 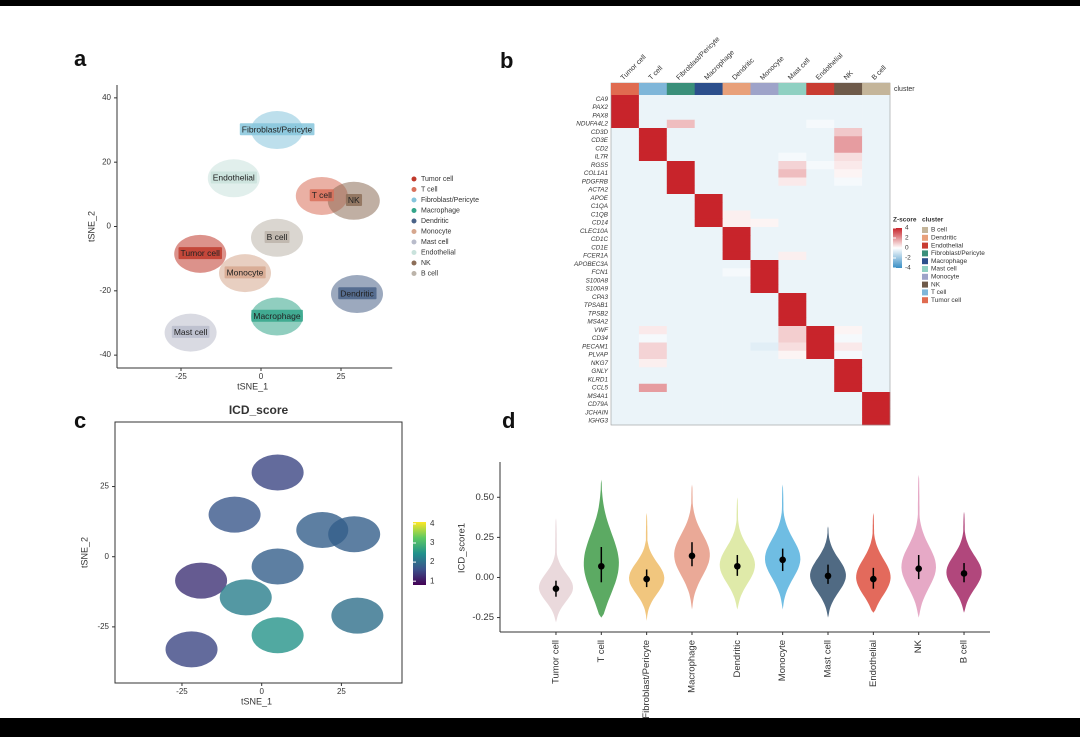 I want to click on x-tick-label: T cell, so click(x=601, y=651).